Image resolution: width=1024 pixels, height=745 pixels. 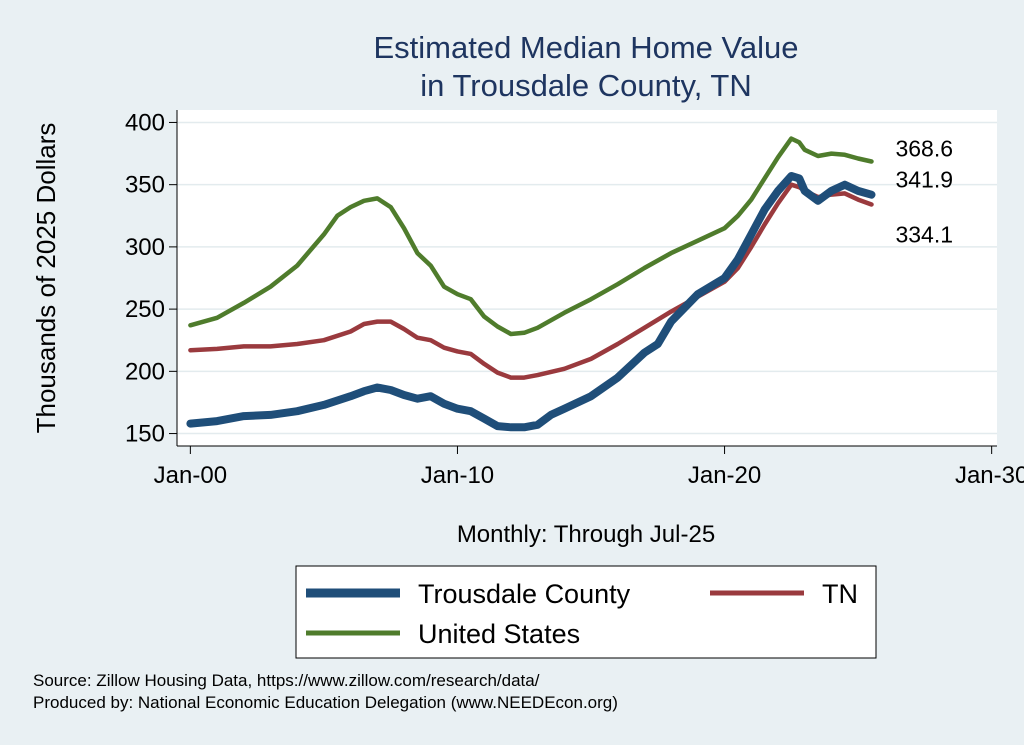 What do you see at coordinates (457, 475) in the screenshot?
I see `x-tick-label-1: Jan-10` at bounding box center [457, 475].